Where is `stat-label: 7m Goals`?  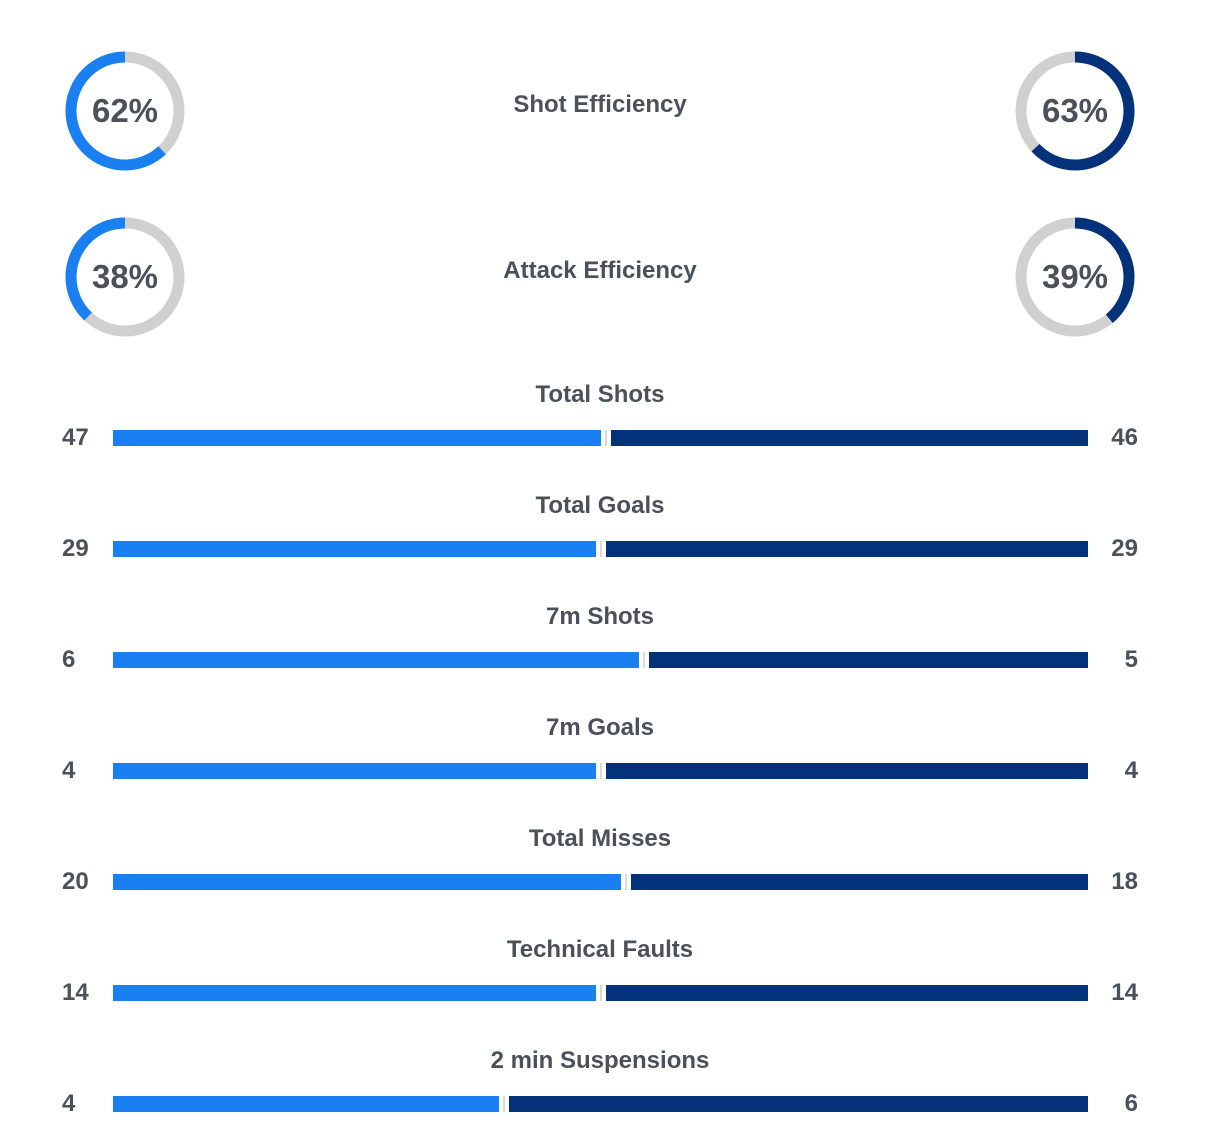
stat-label: 7m Goals is located at coordinates (600, 727).